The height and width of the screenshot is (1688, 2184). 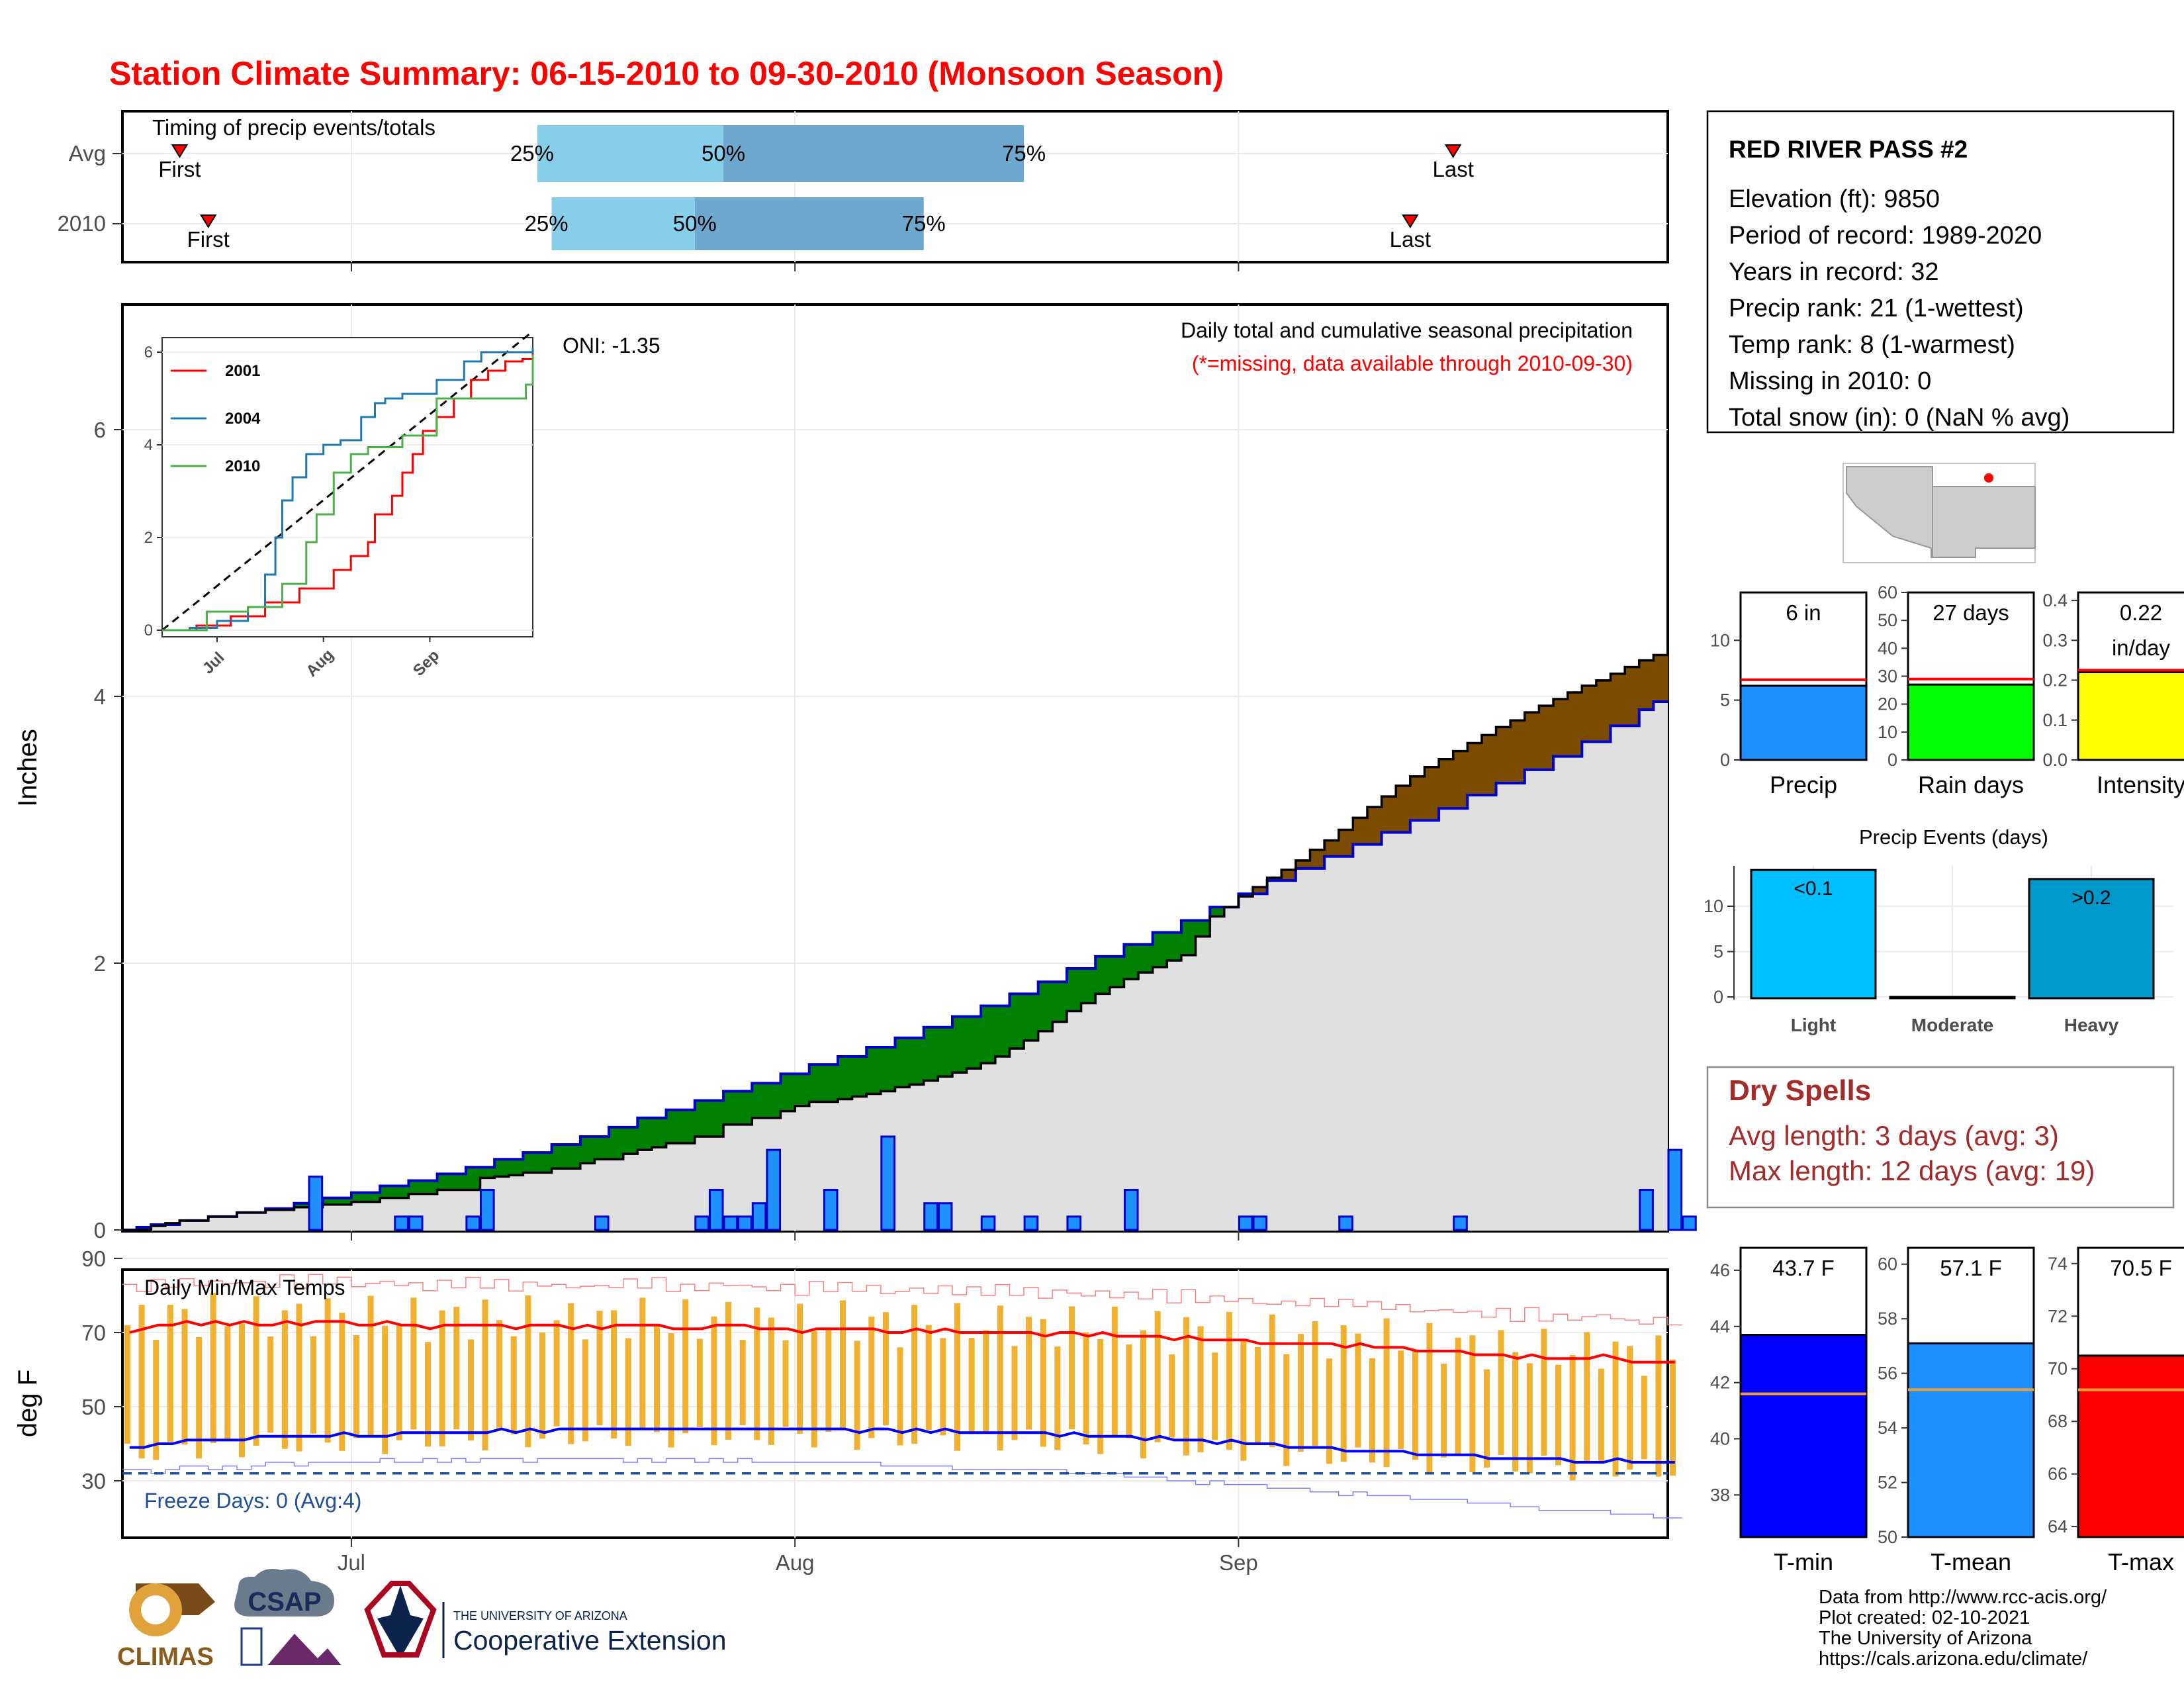 What do you see at coordinates (2055, 640) in the screenshot?
I see `stat-bar-tick-label: 0.3` at bounding box center [2055, 640].